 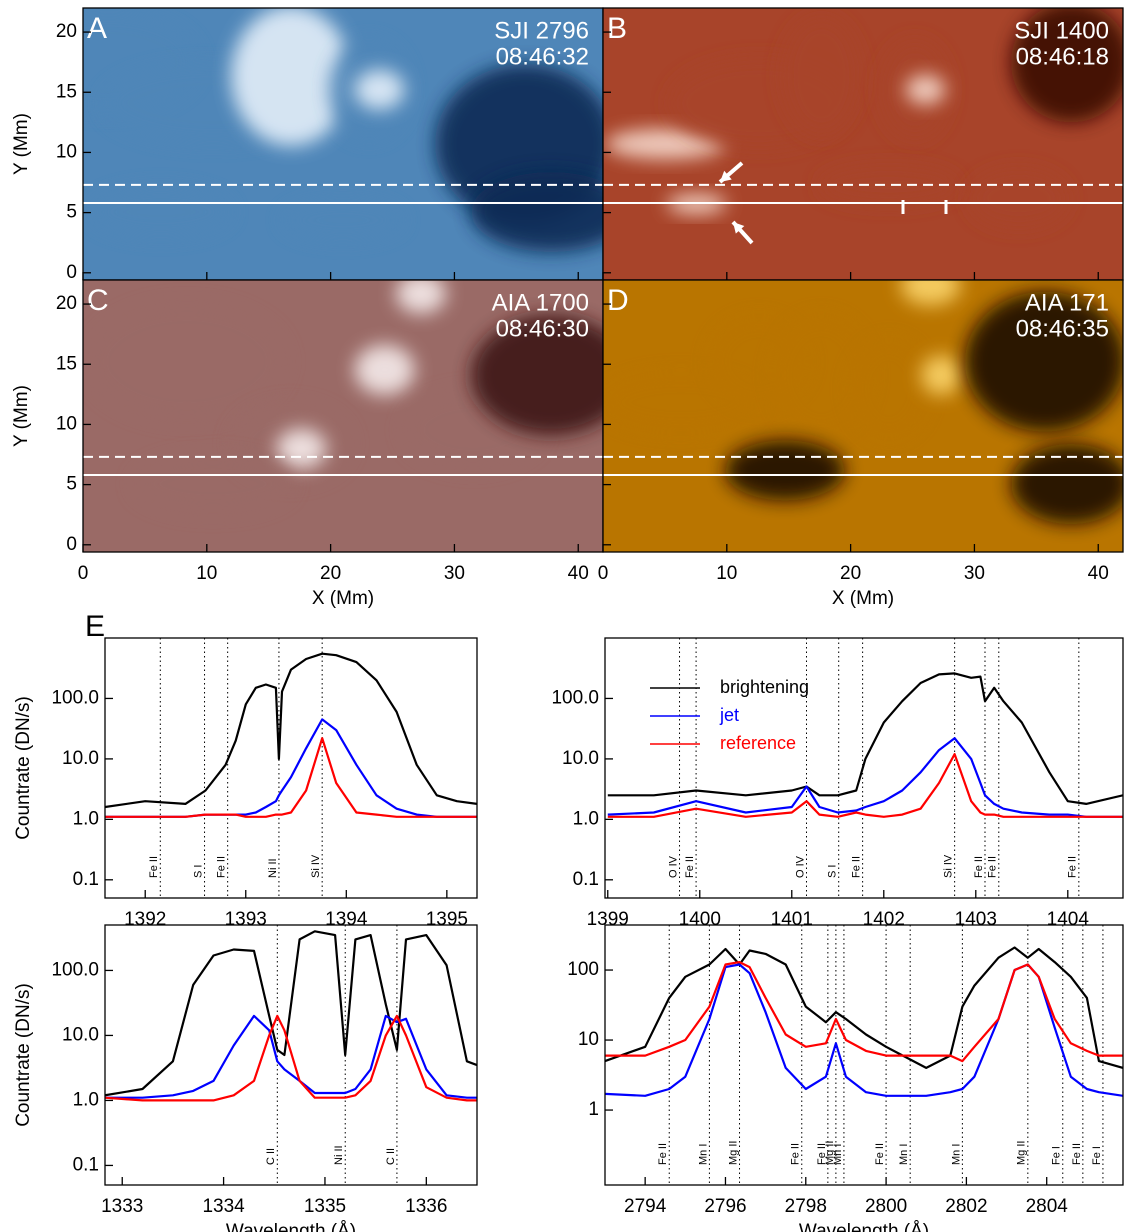 What do you see at coordinates (66, 303) in the screenshot?
I see `y-tick-label: 20` at bounding box center [66, 303].